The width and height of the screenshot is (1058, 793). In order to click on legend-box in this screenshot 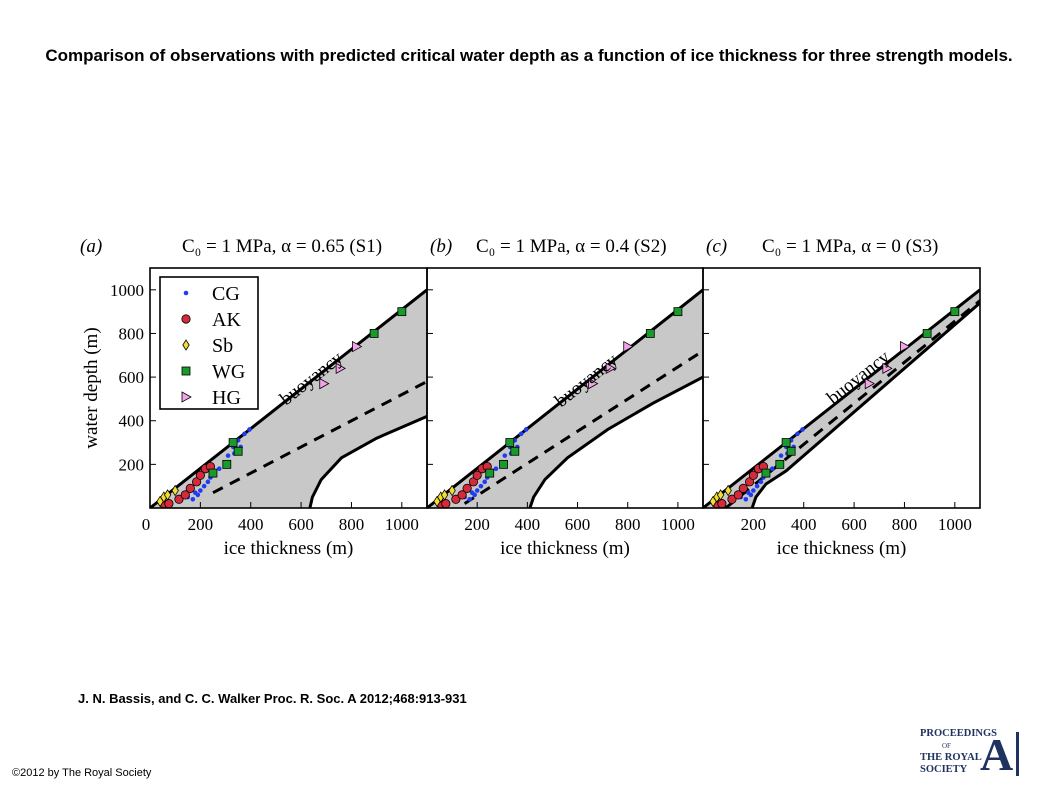, I will do `click(209, 343)`.